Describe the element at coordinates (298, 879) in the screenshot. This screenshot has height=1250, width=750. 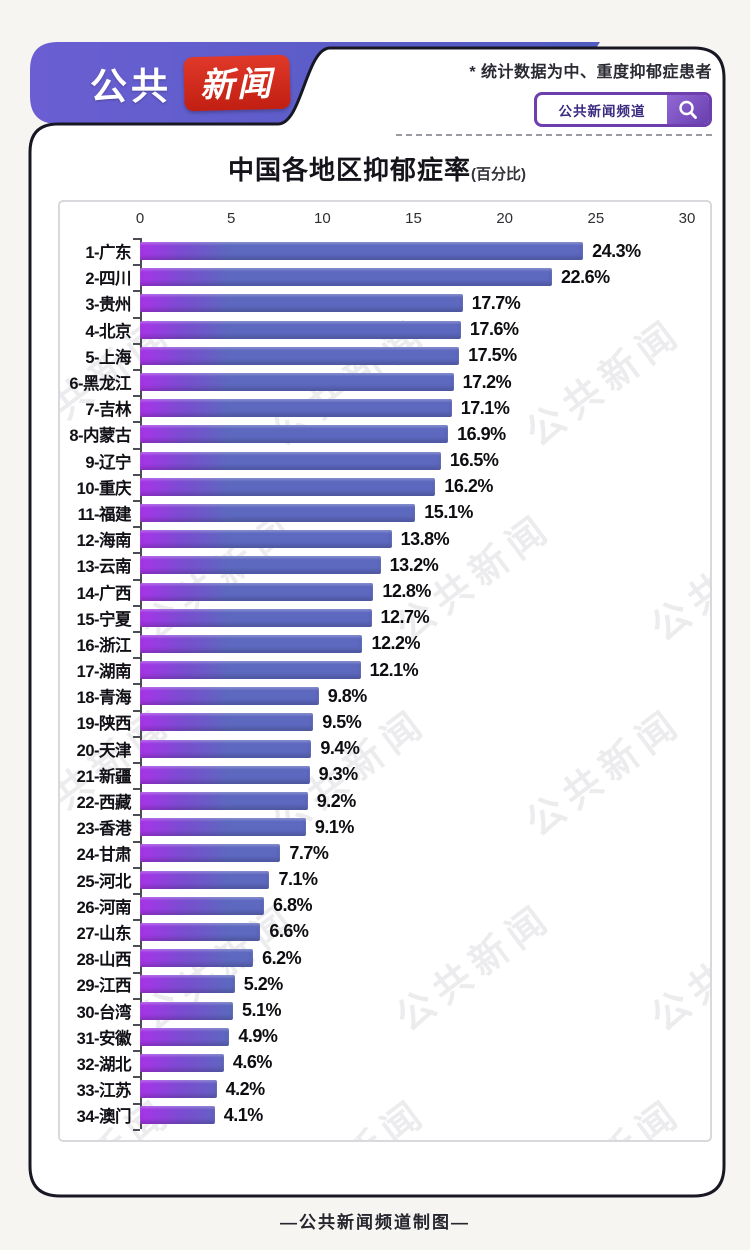
I see `bar-value: 7.1%` at that location.